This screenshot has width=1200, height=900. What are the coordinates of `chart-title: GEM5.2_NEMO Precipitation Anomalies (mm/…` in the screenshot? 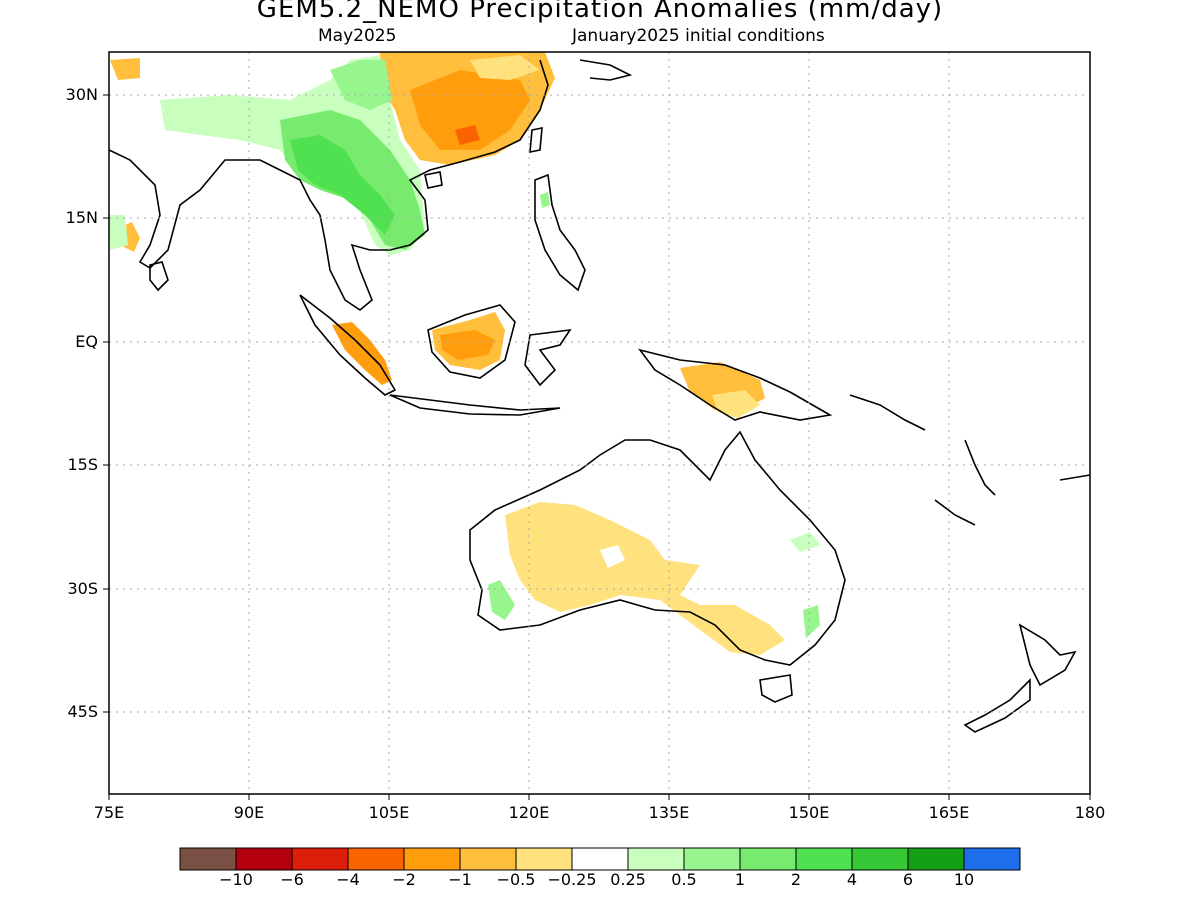 It's located at (600, 12).